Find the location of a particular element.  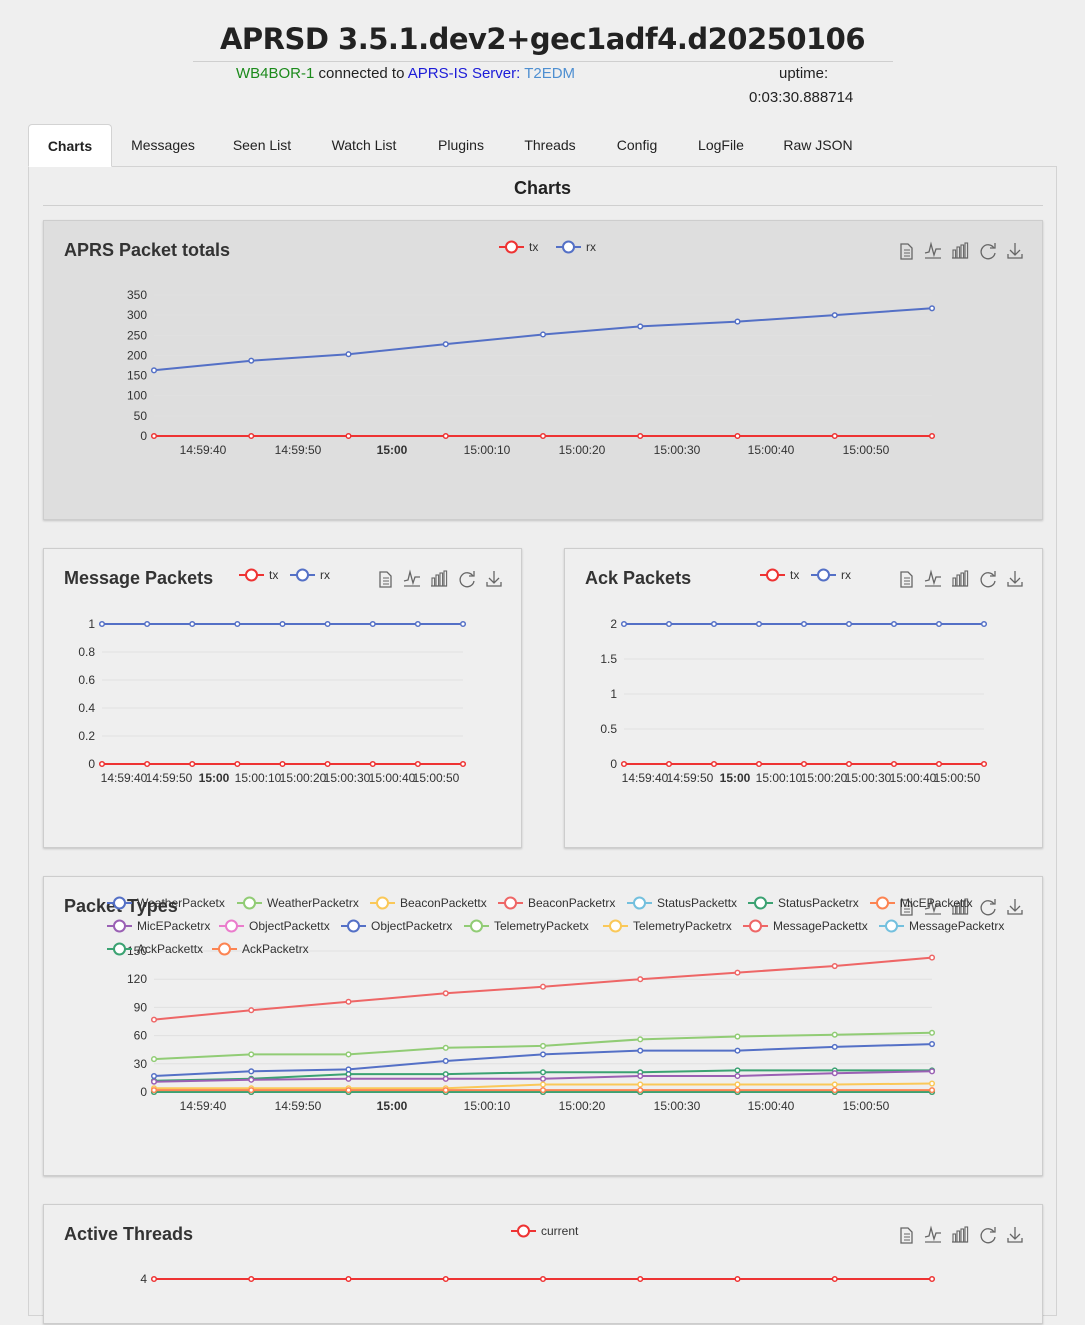

tab-seen-list: Seen List is located at coordinates (262, 145).